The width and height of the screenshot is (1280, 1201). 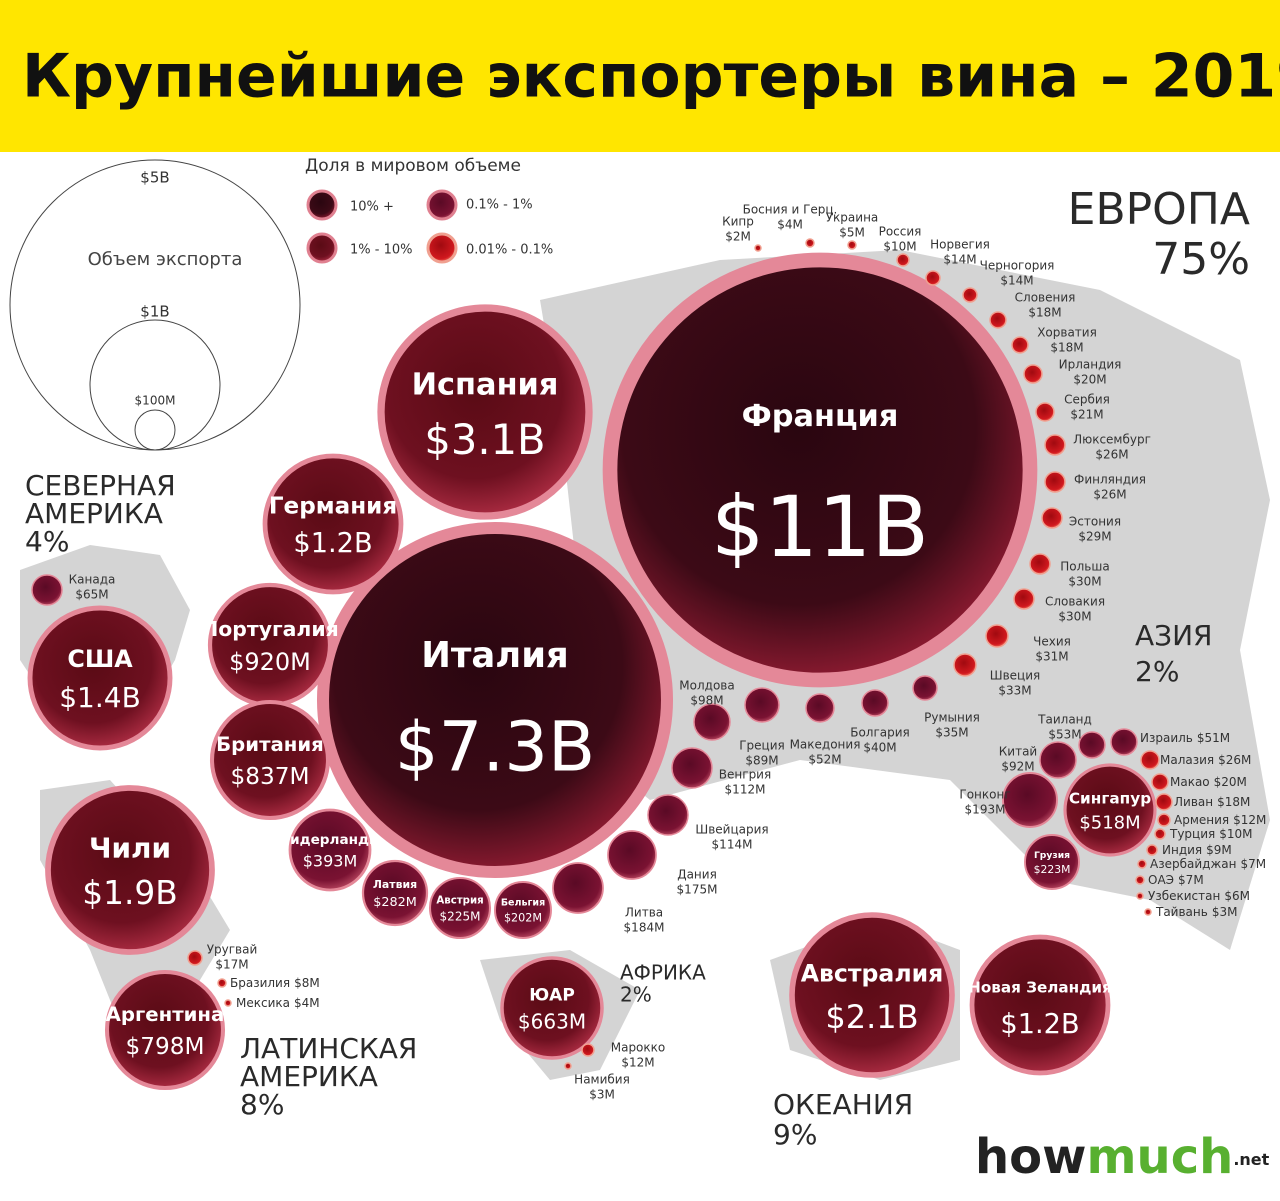 What do you see at coordinates (155, 305) in the screenshot?
I see `size-legend` at bounding box center [155, 305].